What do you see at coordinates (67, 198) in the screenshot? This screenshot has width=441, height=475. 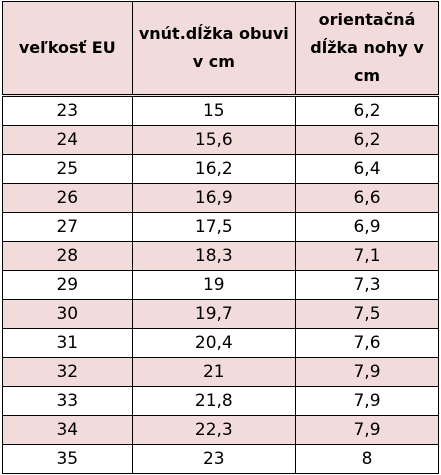 I see `cell-size-eu: 26` at bounding box center [67, 198].